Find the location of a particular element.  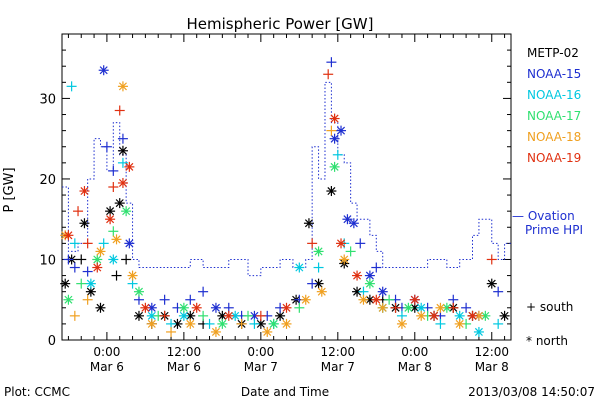

legend-north-label: * north is located at coordinates (547, 341).